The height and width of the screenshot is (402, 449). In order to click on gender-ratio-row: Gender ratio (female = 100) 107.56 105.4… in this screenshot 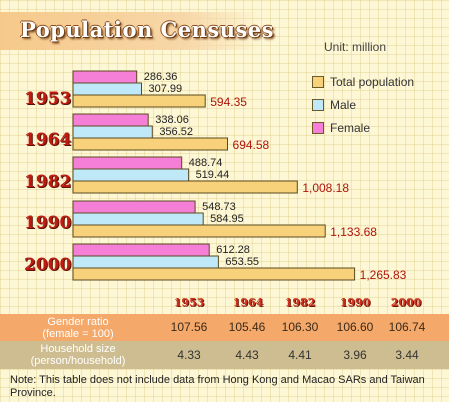, I will do `click(224, 327)`.